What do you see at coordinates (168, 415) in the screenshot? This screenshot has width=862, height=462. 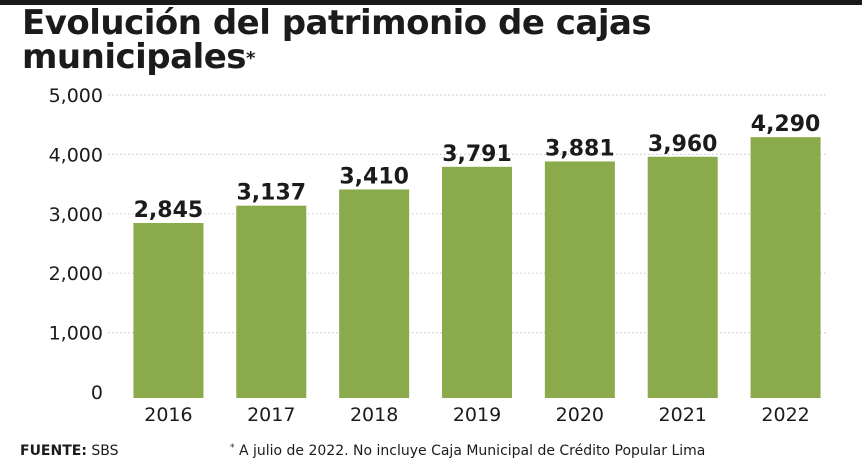 I see `x-tick-label: 2016` at bounding box center [168, 415].